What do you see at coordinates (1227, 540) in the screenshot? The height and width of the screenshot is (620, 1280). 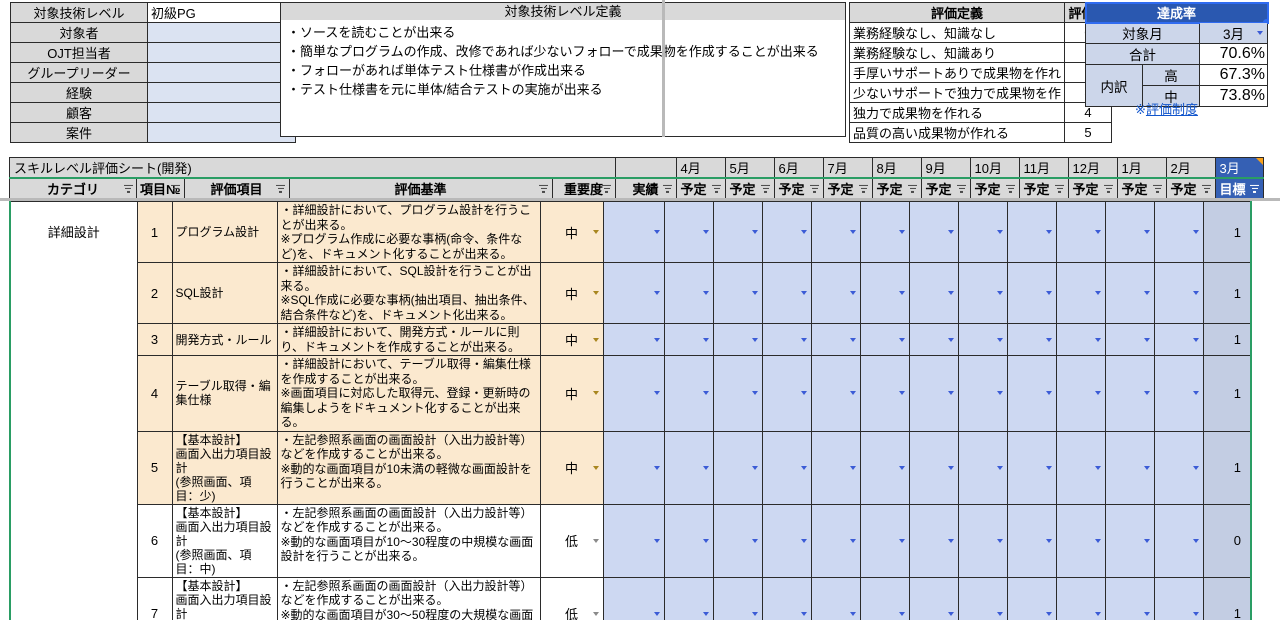 I see `goal-cell: 0` at bounding box center [1227, 540].